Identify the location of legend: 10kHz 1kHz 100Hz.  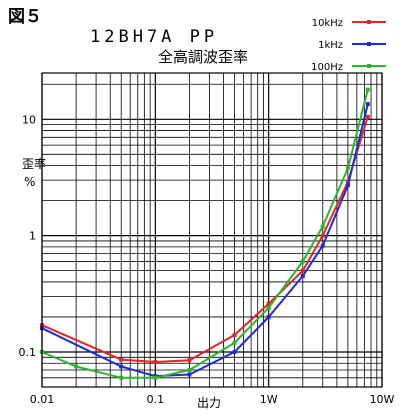
(348, 45).